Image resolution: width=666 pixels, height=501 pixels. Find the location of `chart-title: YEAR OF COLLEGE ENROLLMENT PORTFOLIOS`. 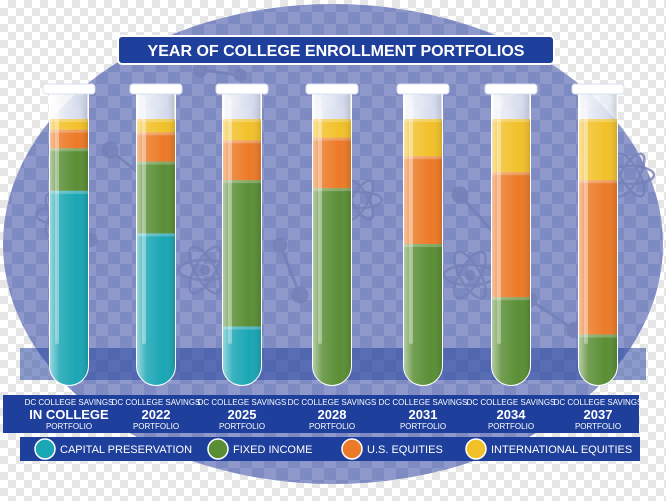

chart-title: YEAR OF COLLEGE ENROLLMENT PORTFOLIOS is located at coordinates (336, 51).